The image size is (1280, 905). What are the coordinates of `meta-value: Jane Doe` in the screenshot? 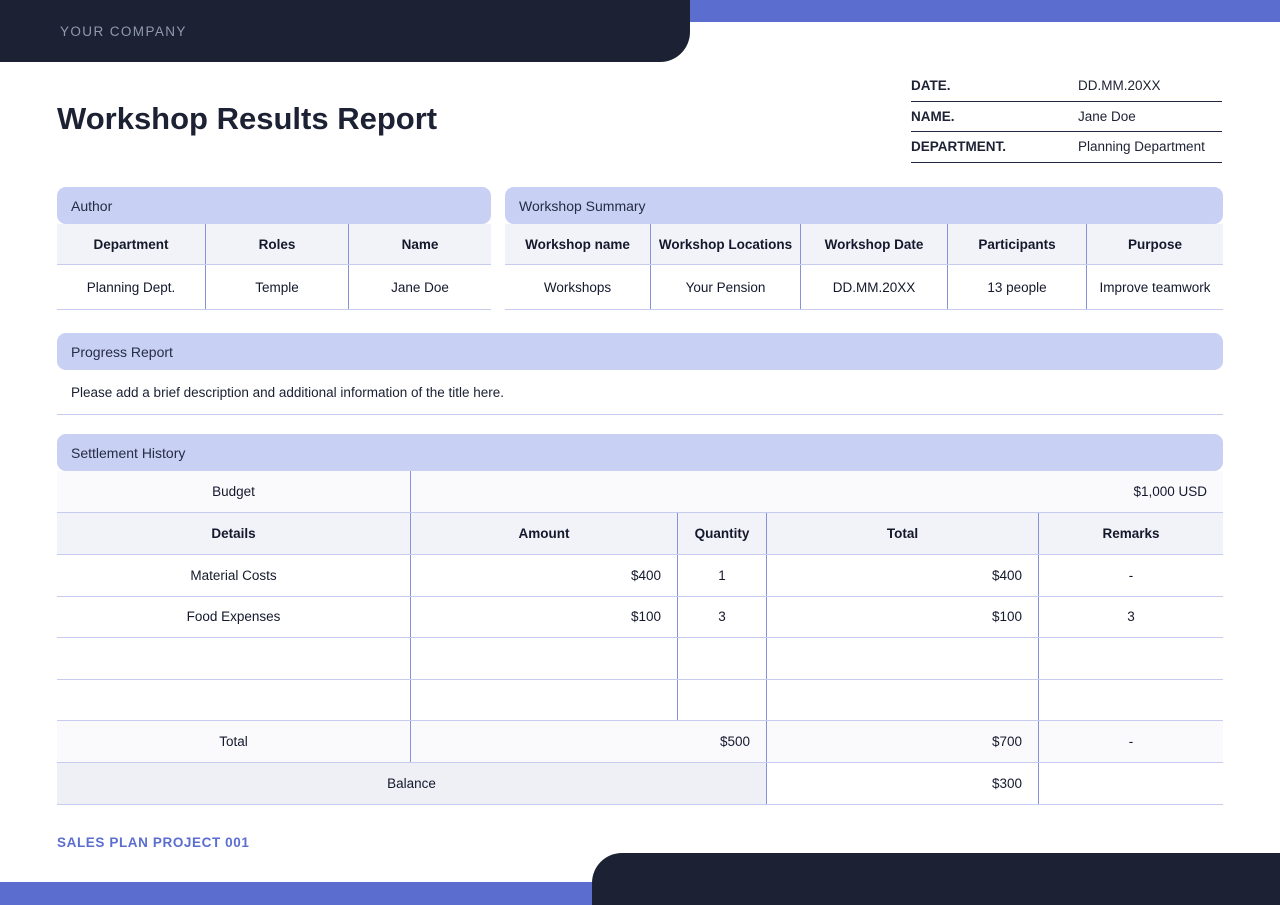 It's located at (1107, 116).